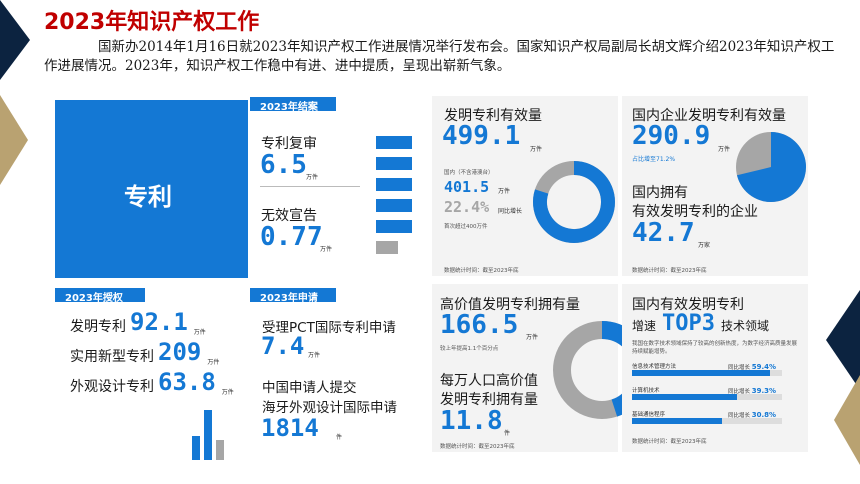 The height and width of the screenshot is (484, 860). I want to click on hague-value: 1814, so click(290, 428).